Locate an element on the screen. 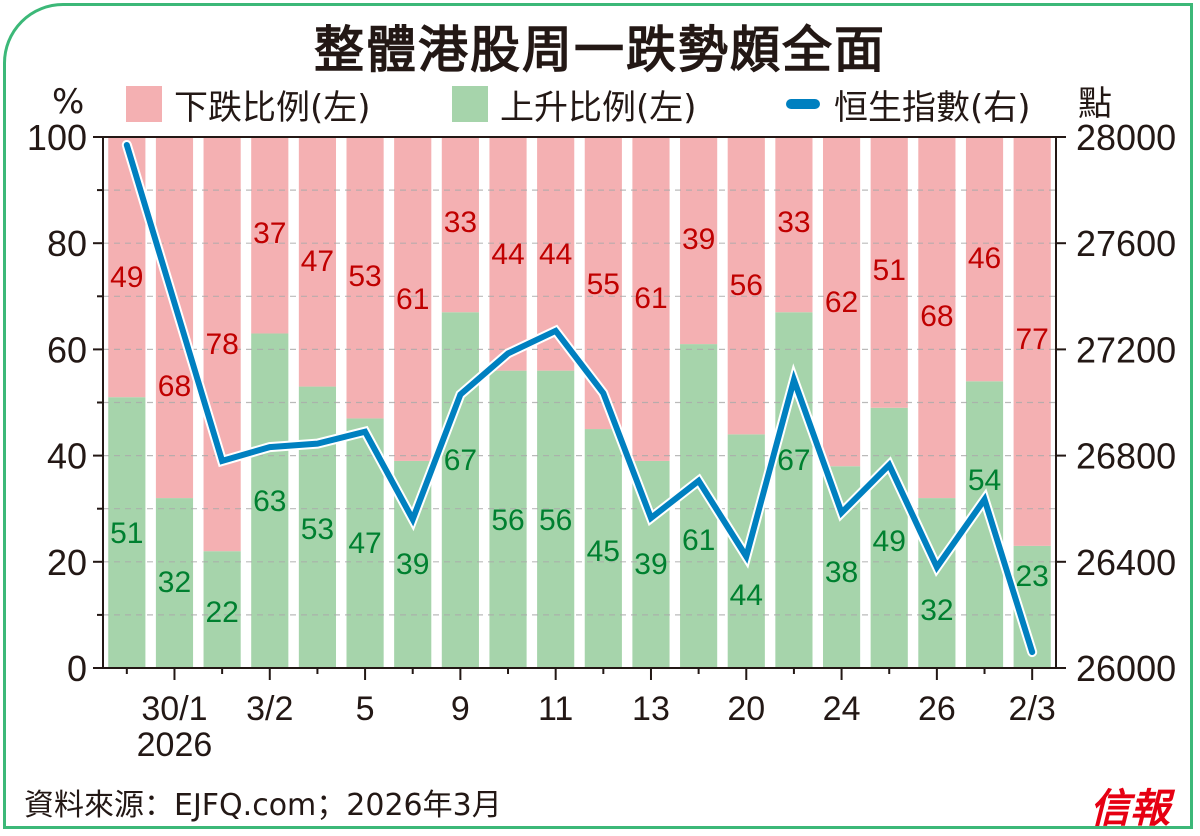 The image size is (1200, 836). fall-data-label: 56 is located at coordinates (746, 285).